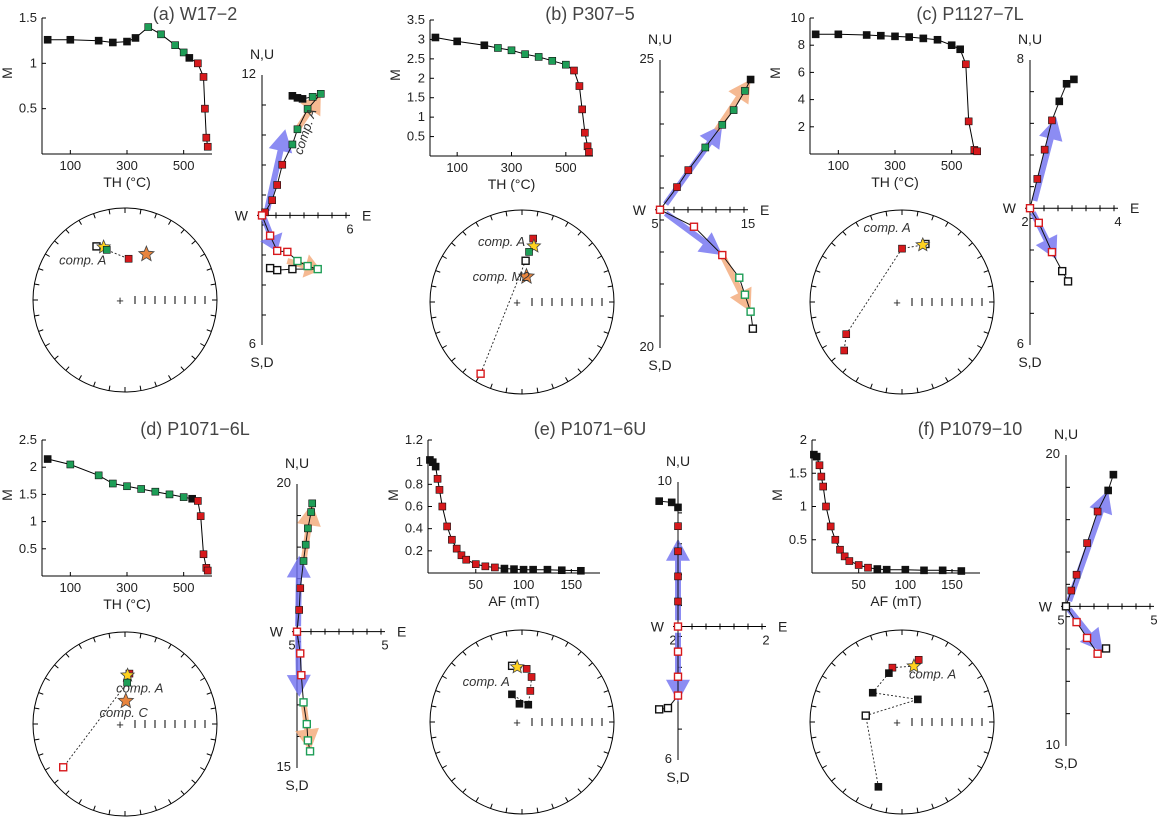 The image size is (1157, 819). I want to click on west-label: W, so click(640, 210).